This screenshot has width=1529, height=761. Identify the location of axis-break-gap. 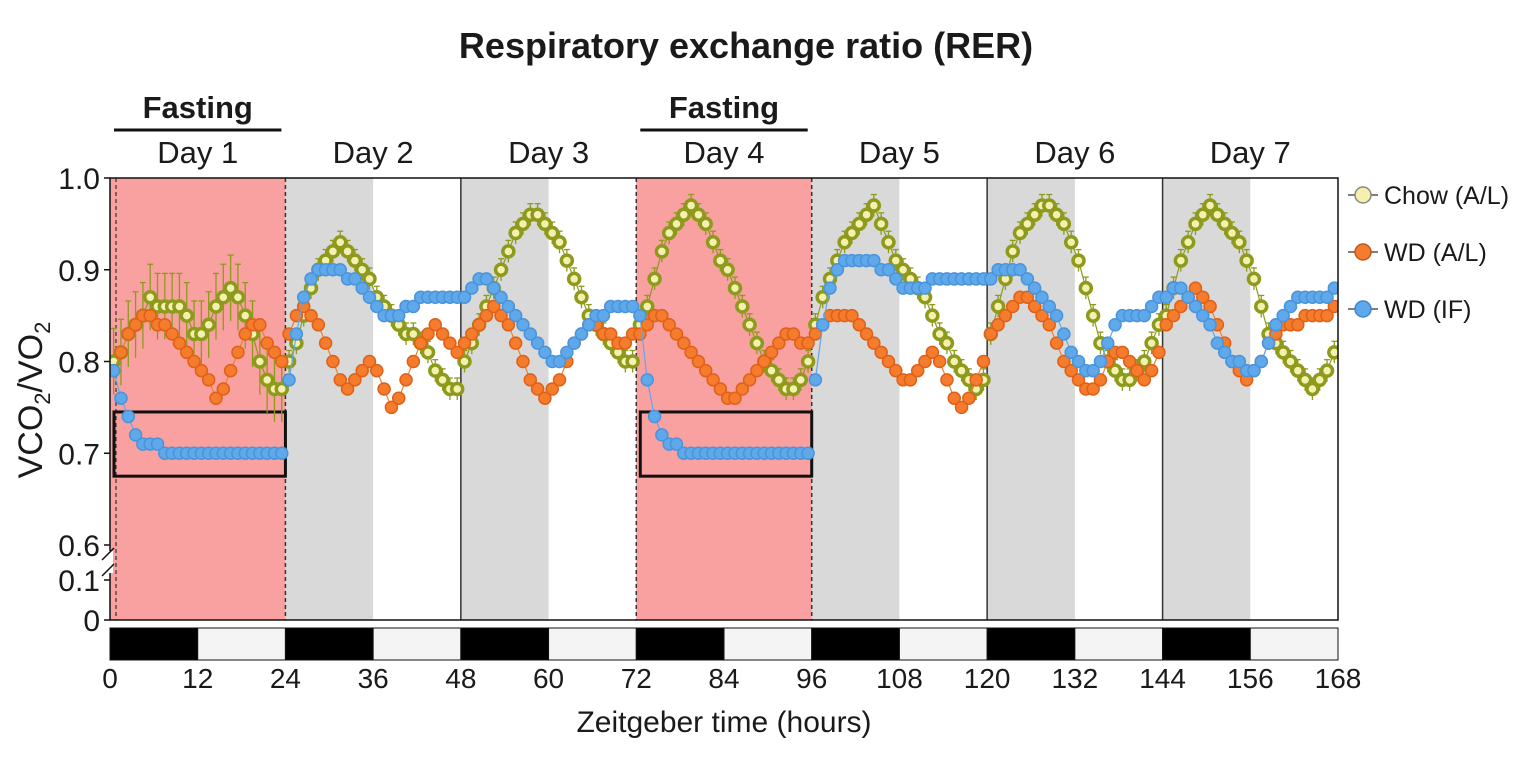
(110, 562).